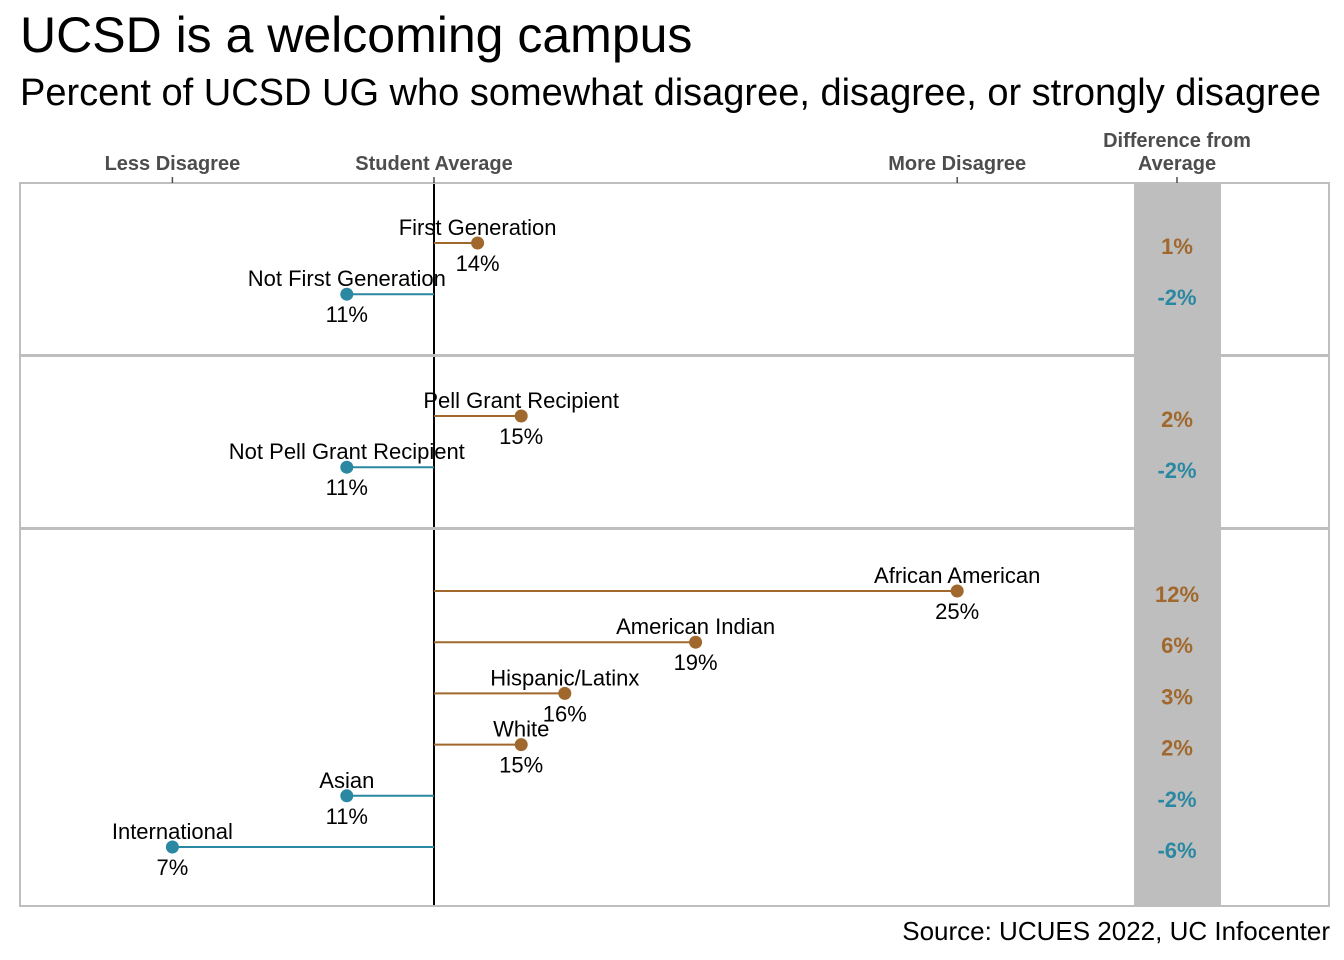 The image size is (1344, 960). I want to click on difference-pell-grant-recipient: 2%, so click(1177, 419).